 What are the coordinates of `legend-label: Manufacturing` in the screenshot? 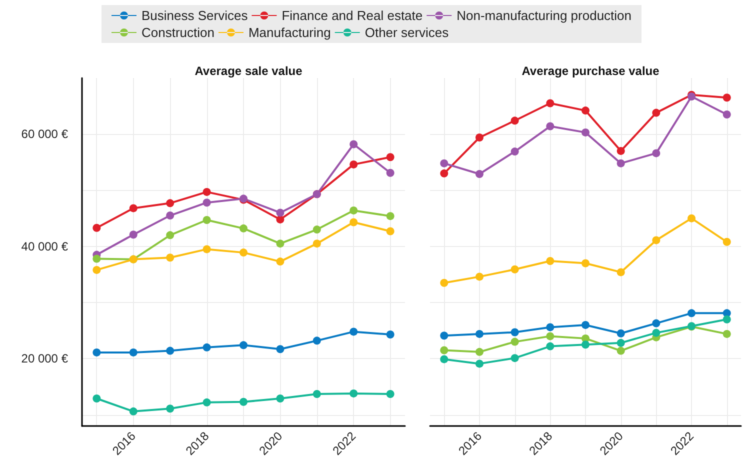 It's located at (289, 32).